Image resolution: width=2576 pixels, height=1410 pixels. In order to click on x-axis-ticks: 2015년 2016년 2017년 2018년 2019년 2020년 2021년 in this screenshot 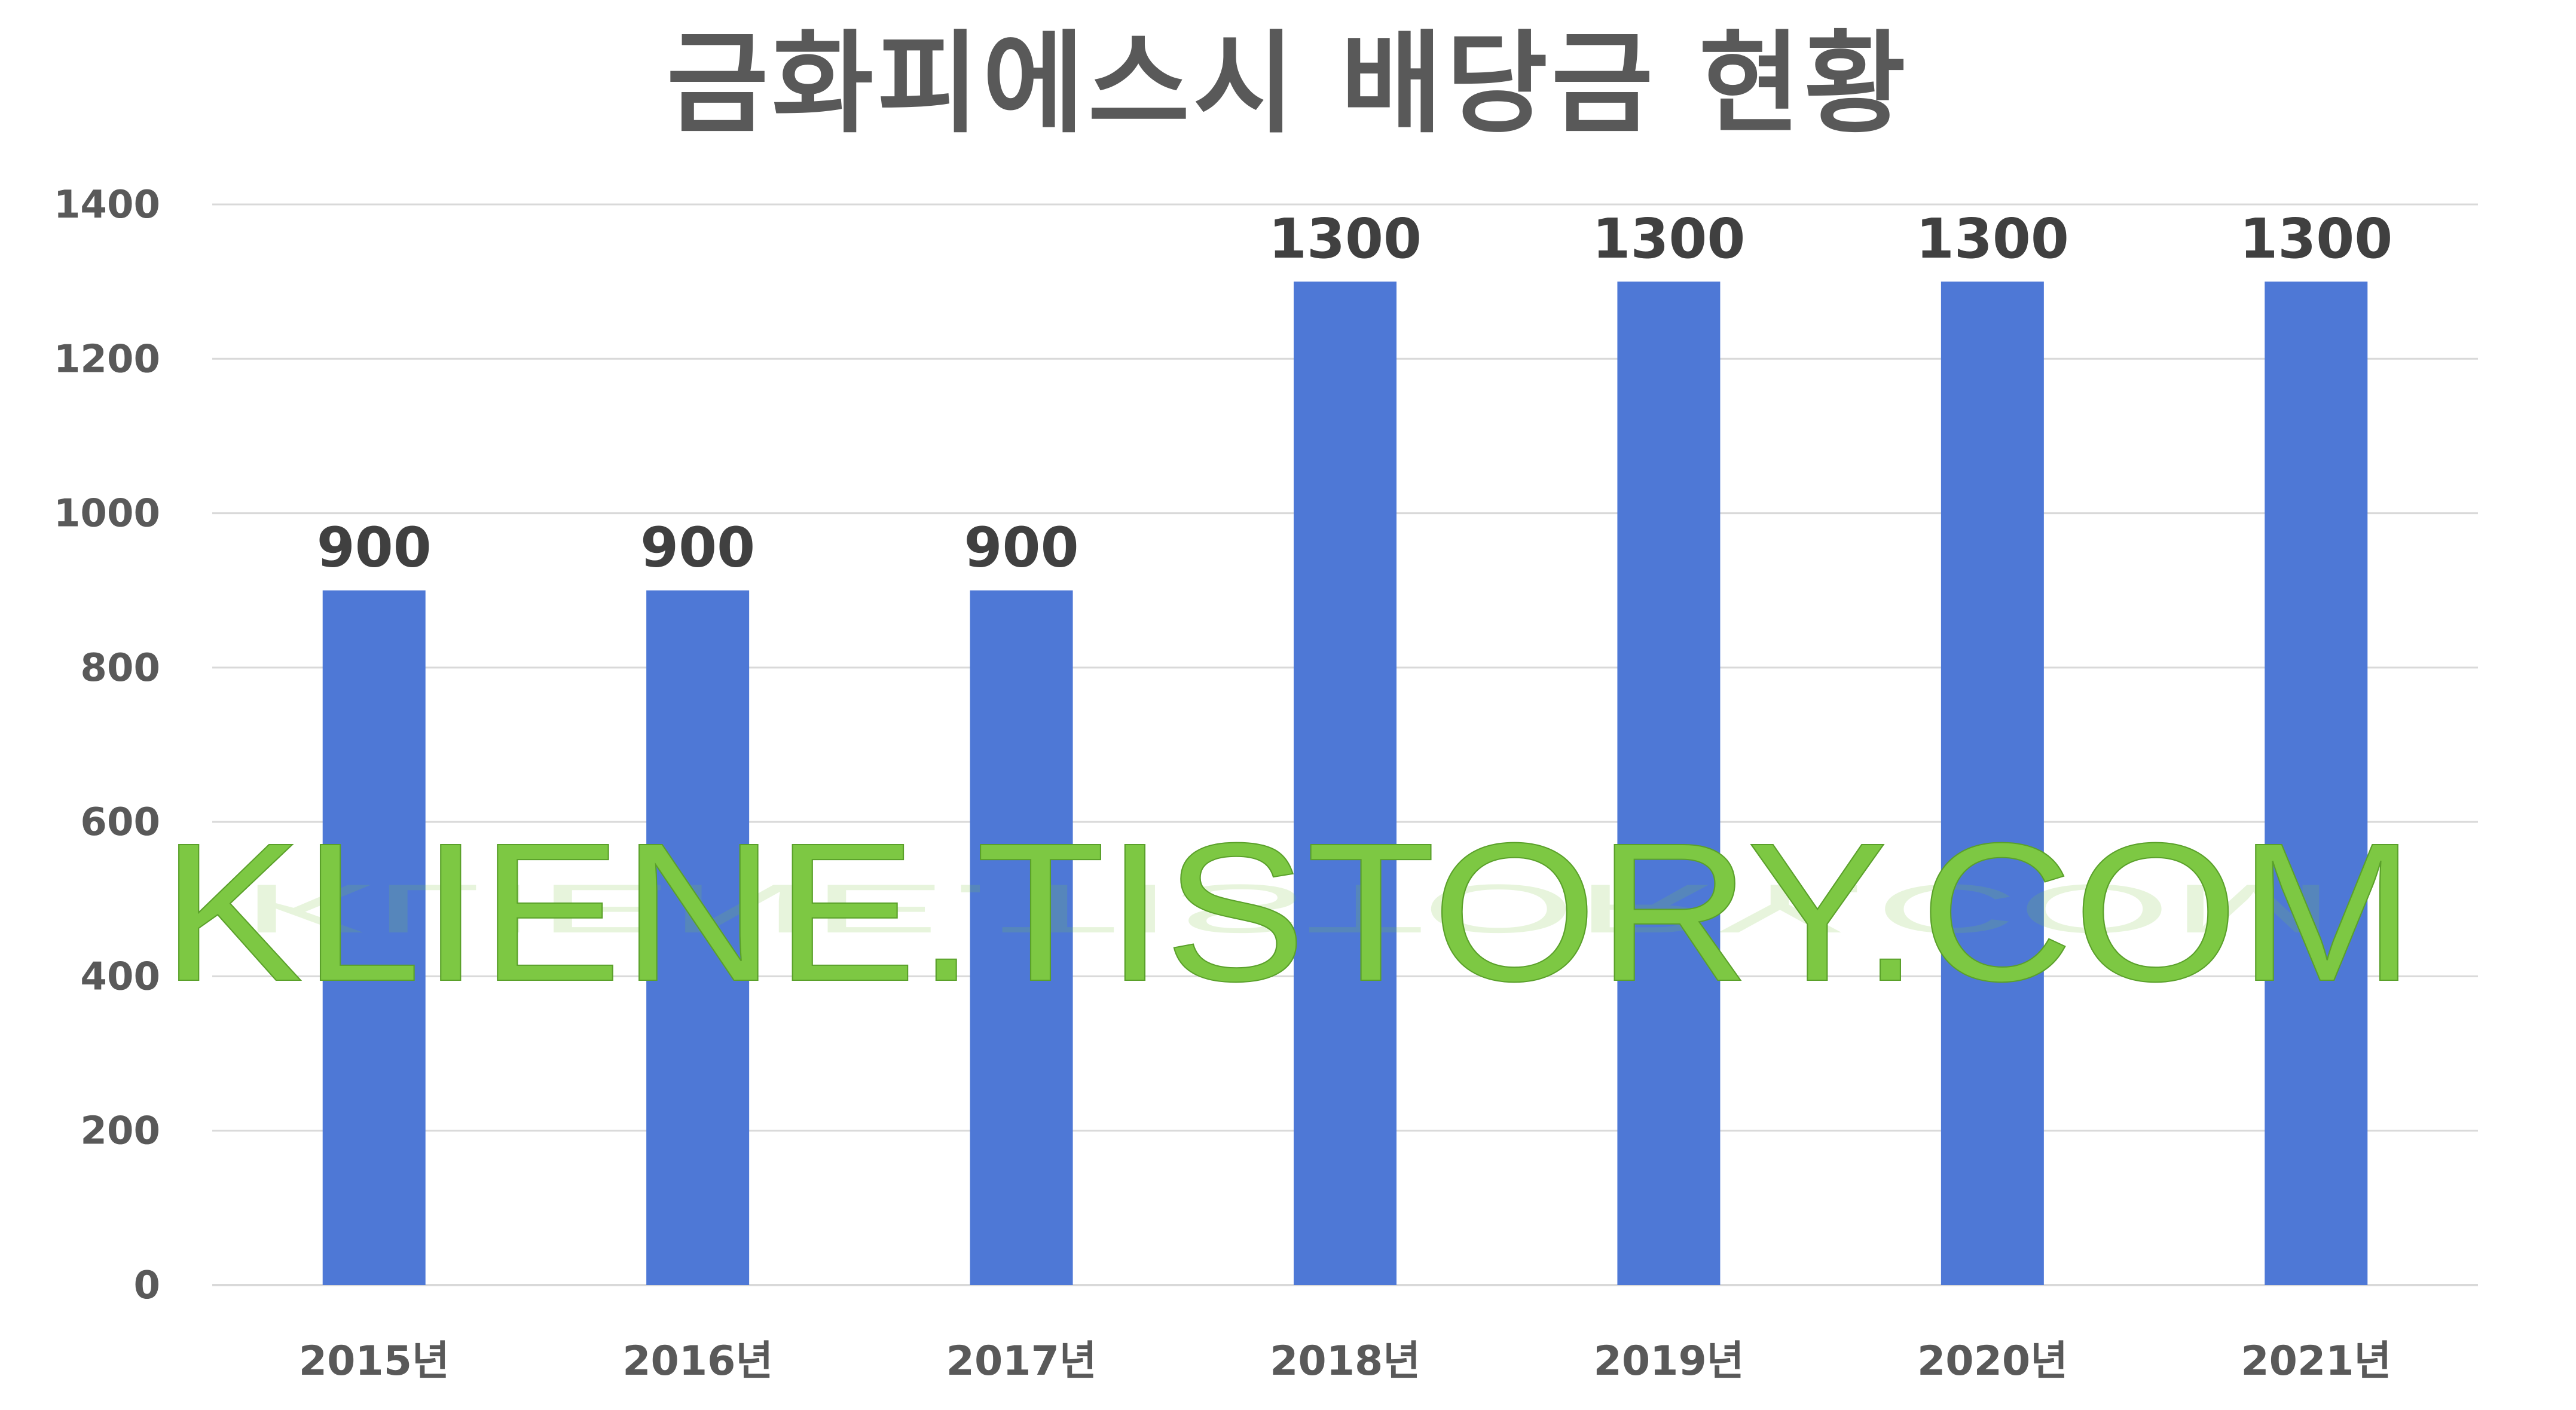, I will do `click(1345, 1361)`.